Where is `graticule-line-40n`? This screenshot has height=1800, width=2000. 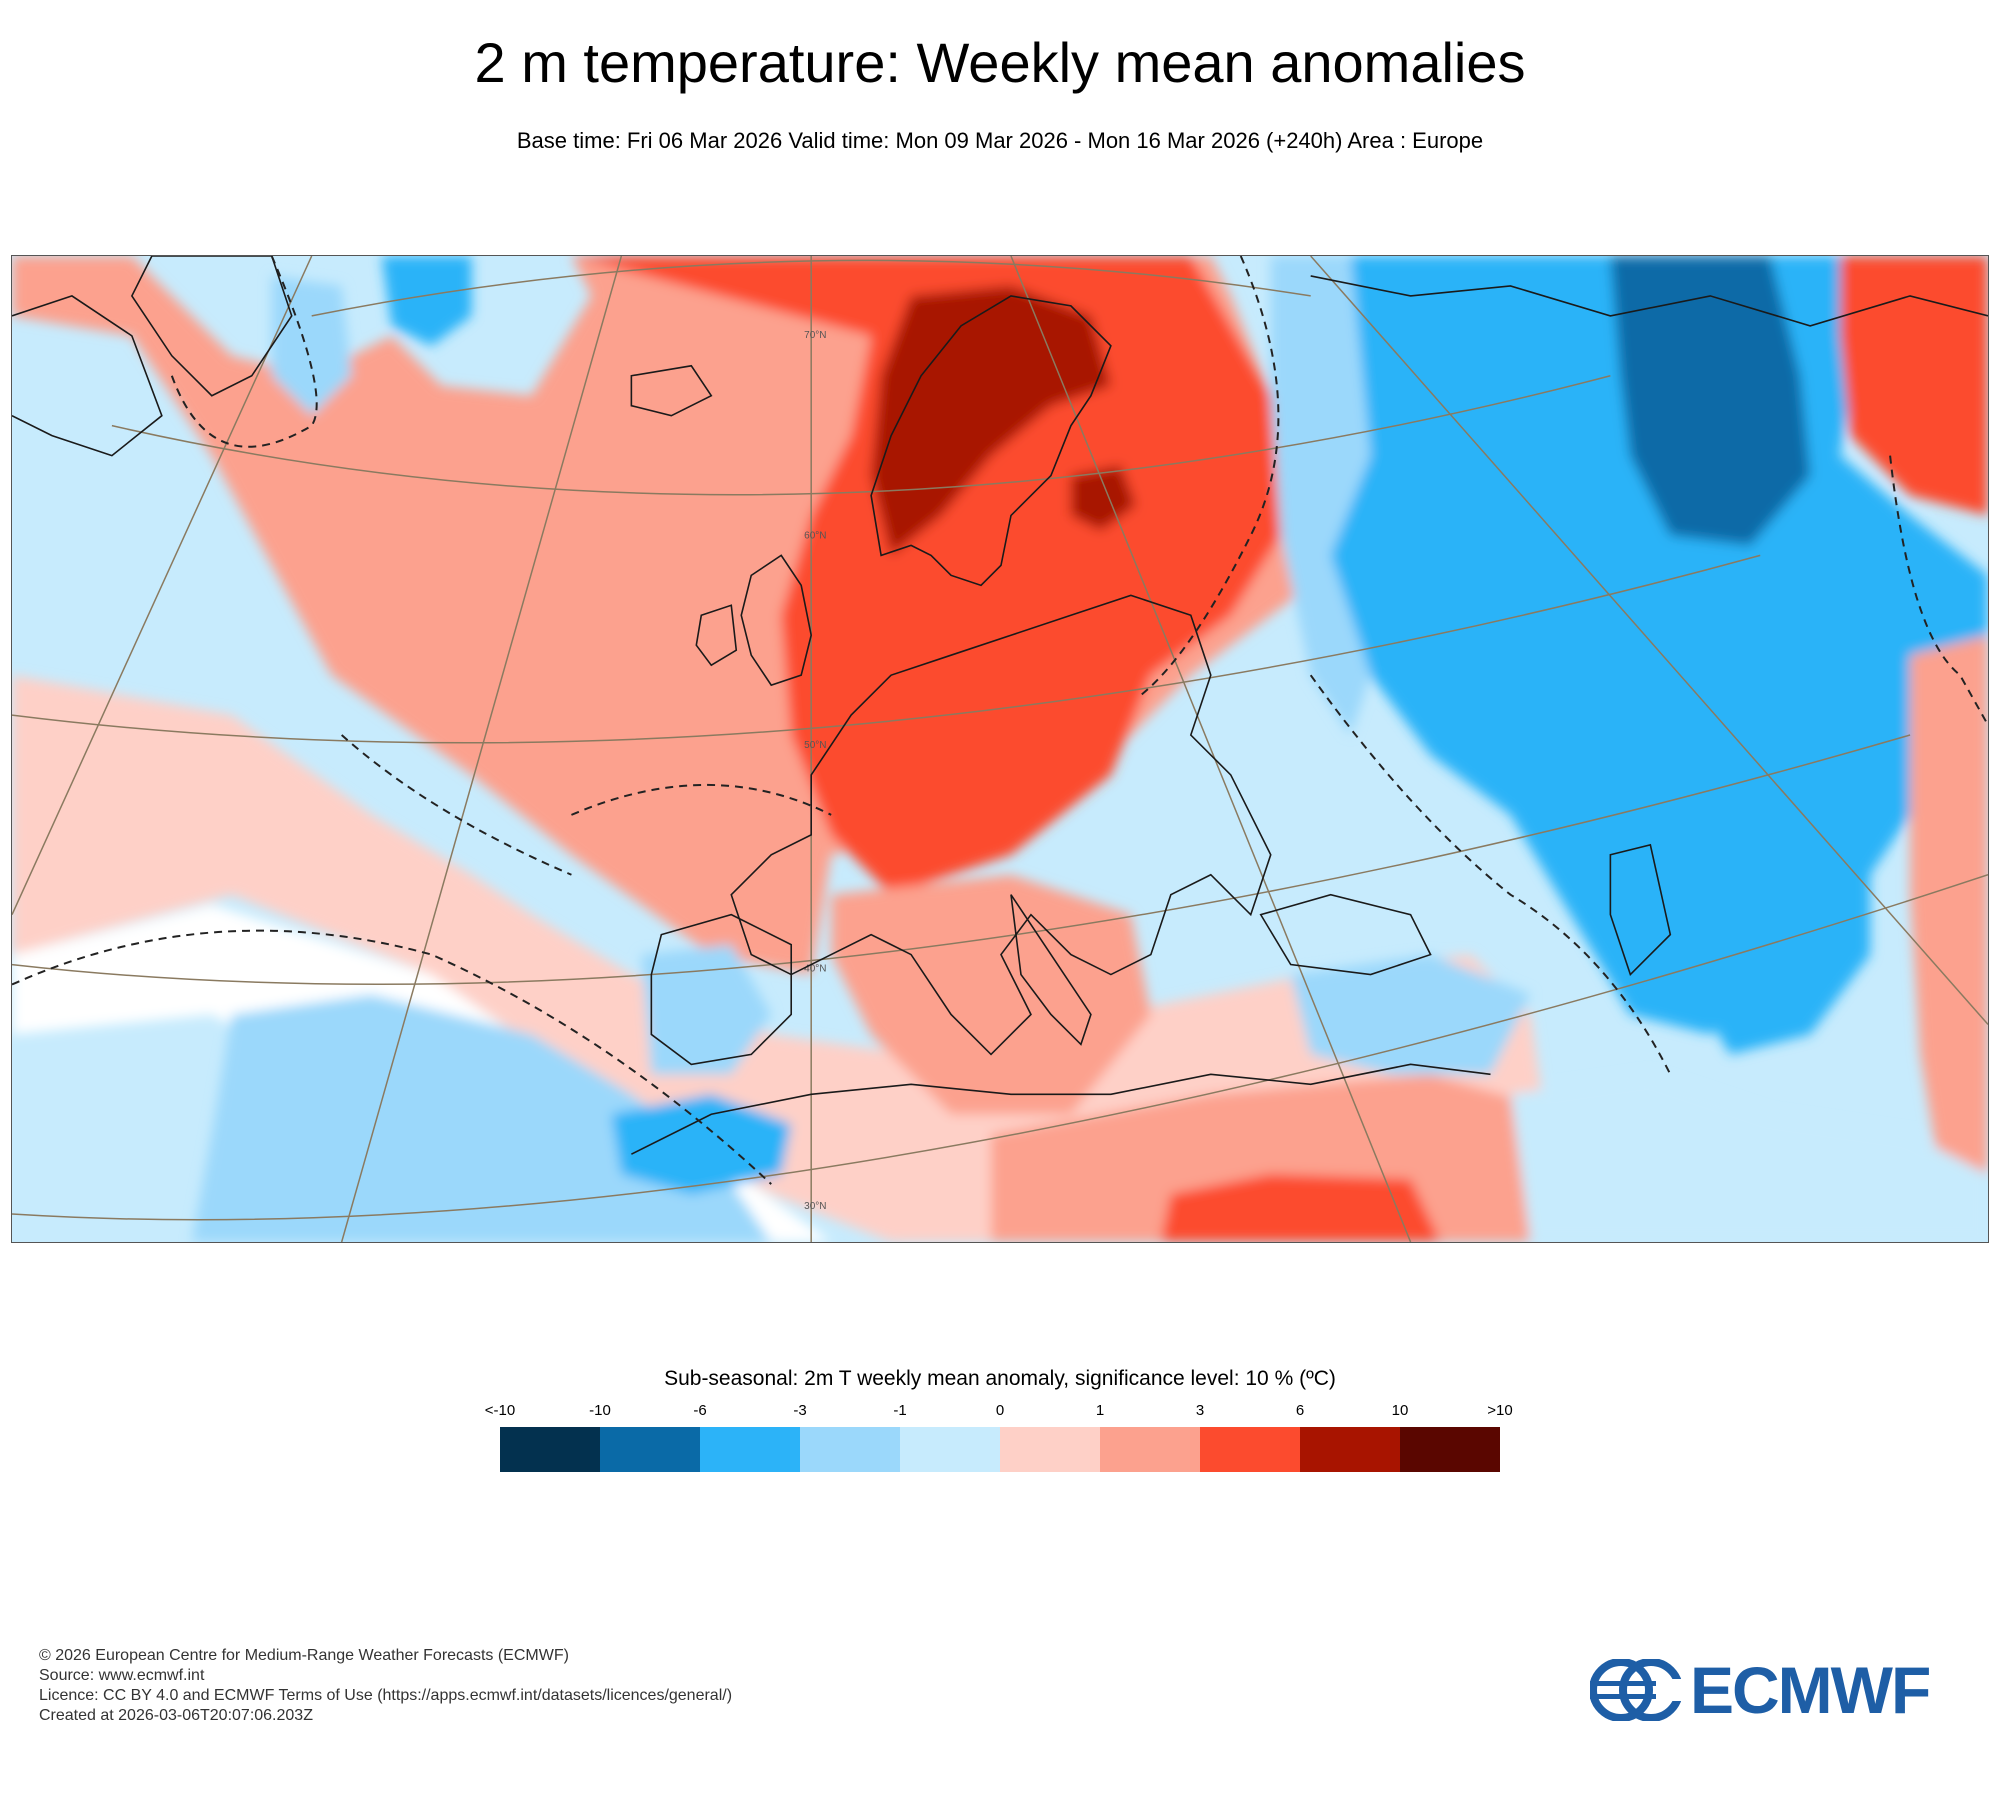 graticule-line-40n is located at coordinates (961, 860).